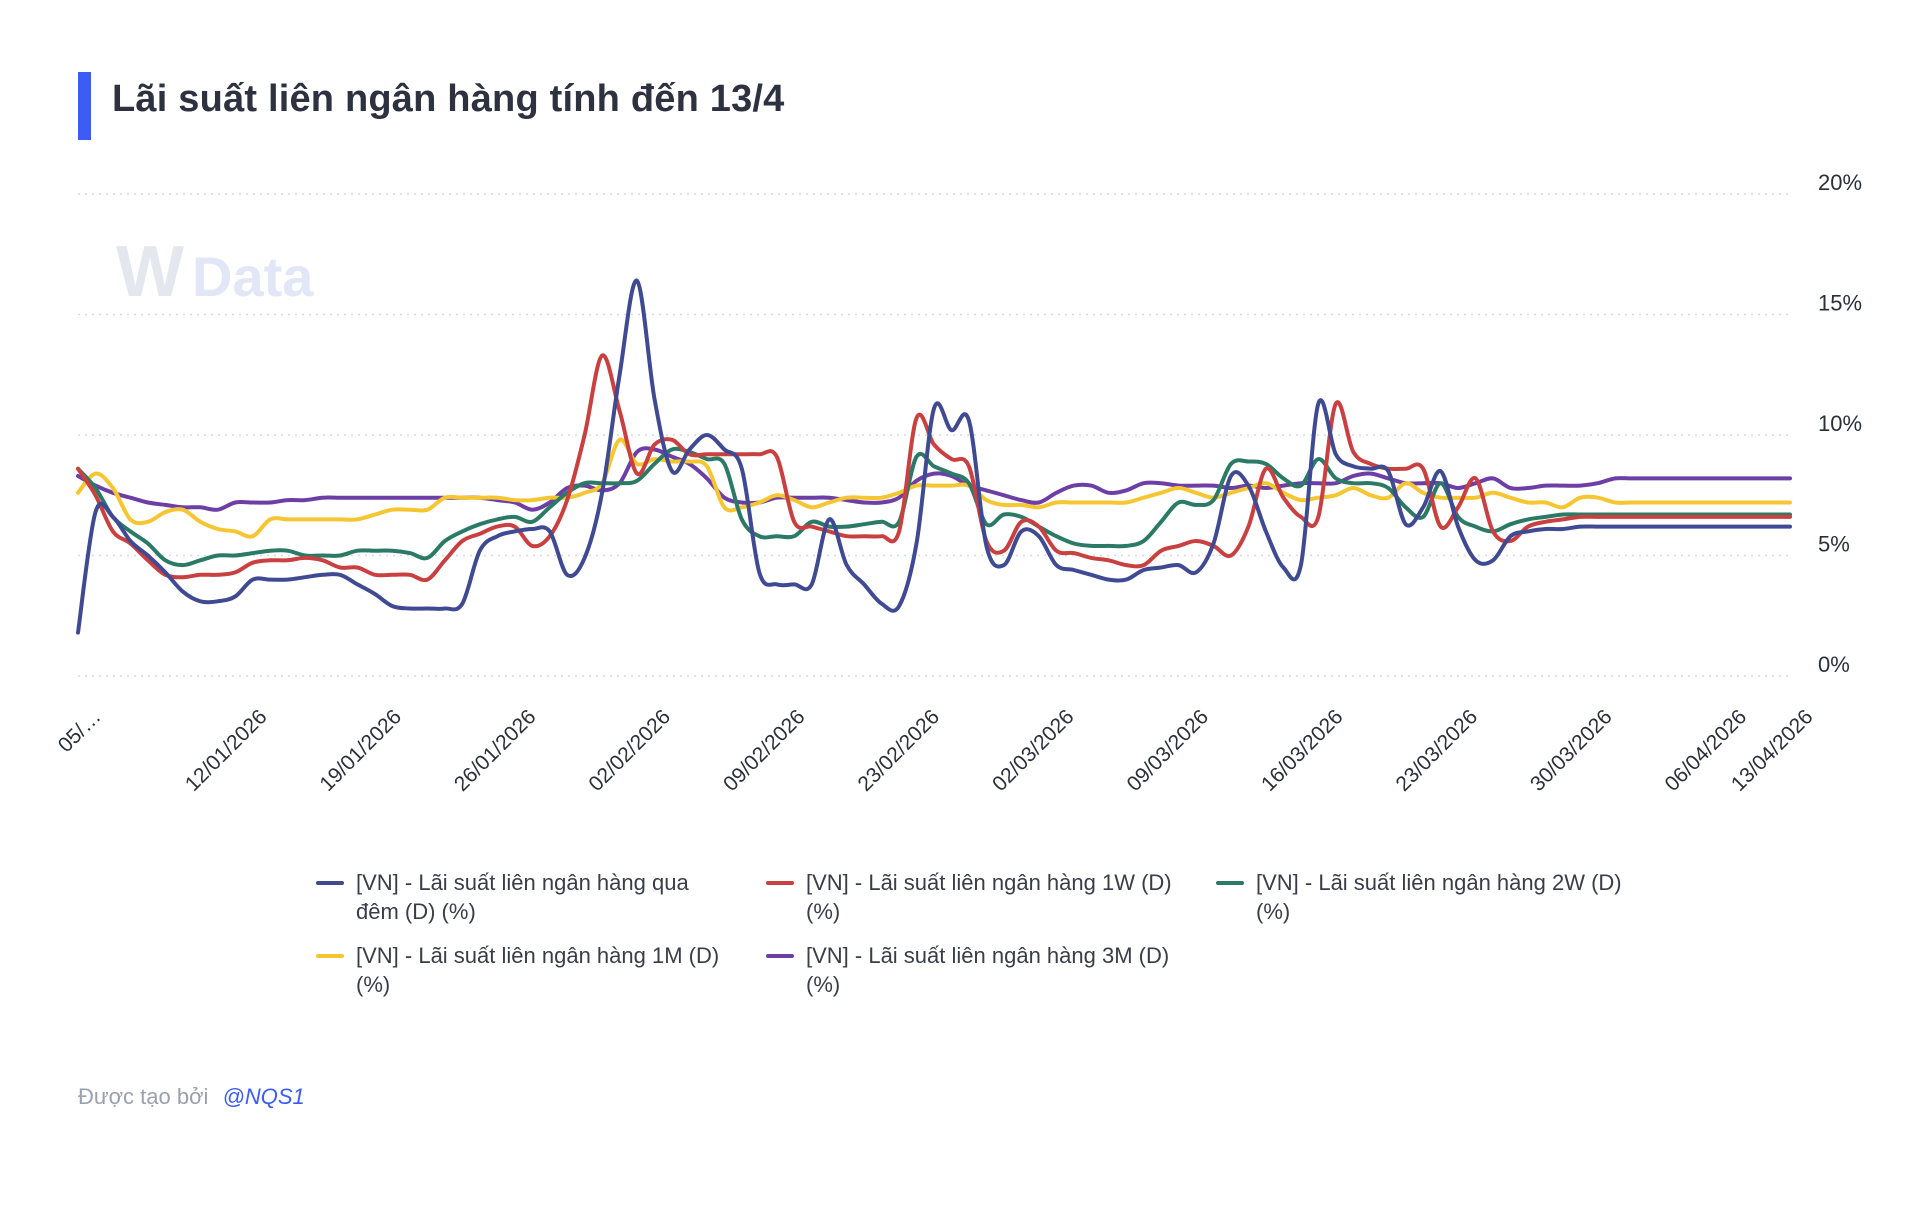 This screenshot has height=1212, width=1920. What do you see at coordinates (1302, 750) in the screenshot?
I see `x-tick-label: 16/03/2026` at bounding box center [1302, 750].